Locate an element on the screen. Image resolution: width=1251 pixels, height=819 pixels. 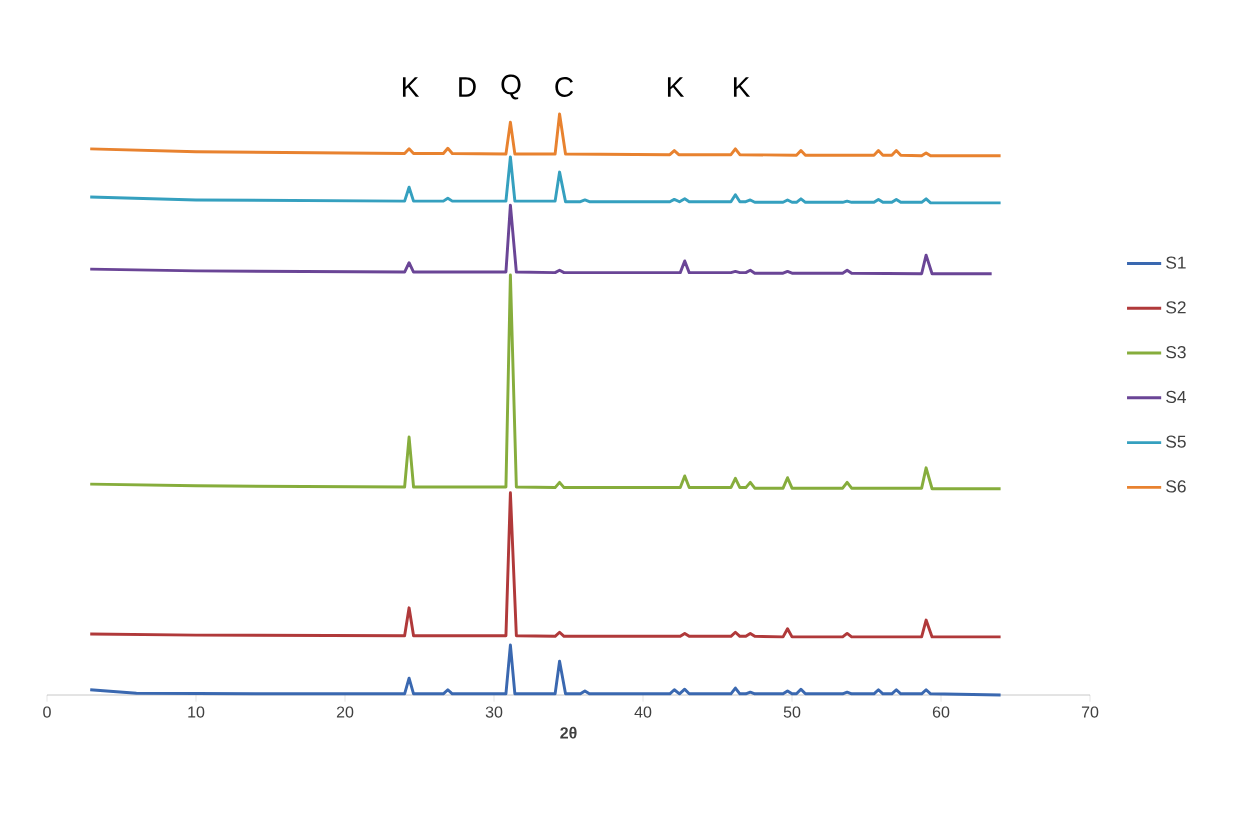
legend-label: S6 is located at coordinates (1176, 486).